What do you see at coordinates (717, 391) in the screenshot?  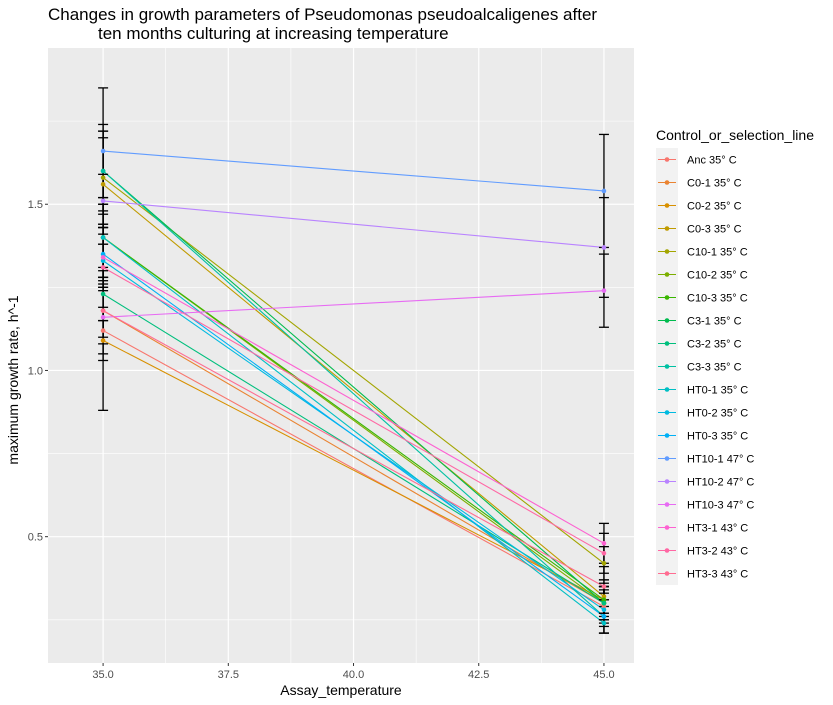 I see `legend-label: HT0-1 35° C` at bounding box center [717, 391].